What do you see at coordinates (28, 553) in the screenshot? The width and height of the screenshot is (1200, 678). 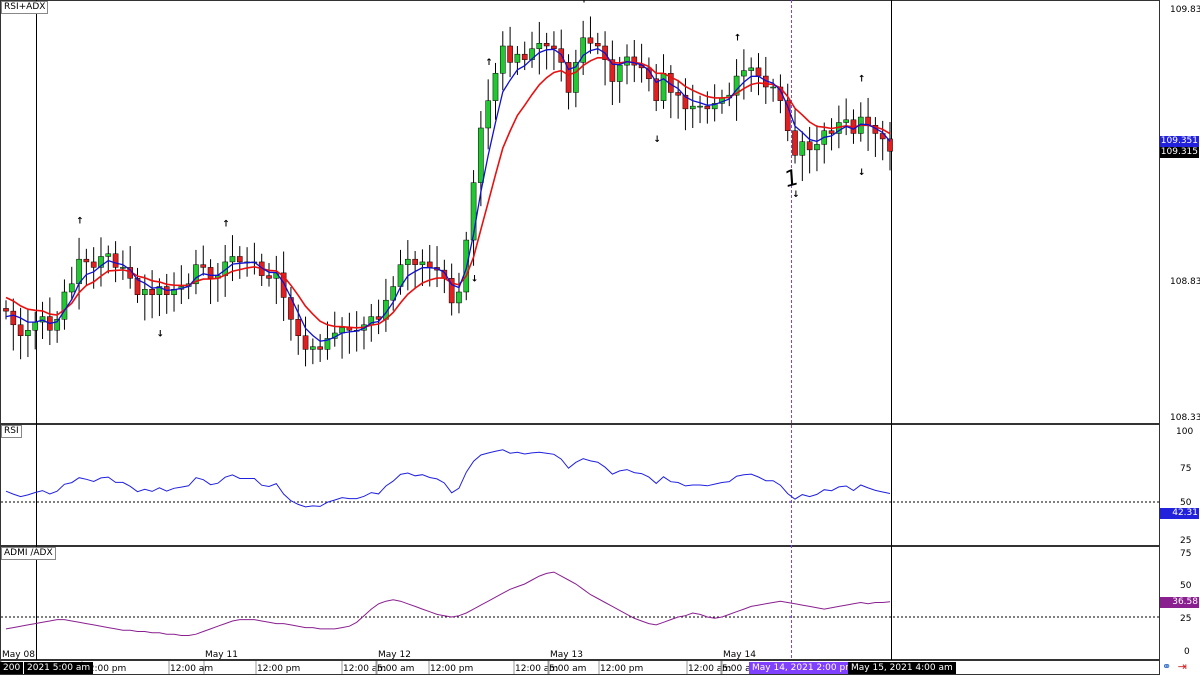 I see `adx-pane-title: ADMI /ADX` at bounding box center [28, 553].